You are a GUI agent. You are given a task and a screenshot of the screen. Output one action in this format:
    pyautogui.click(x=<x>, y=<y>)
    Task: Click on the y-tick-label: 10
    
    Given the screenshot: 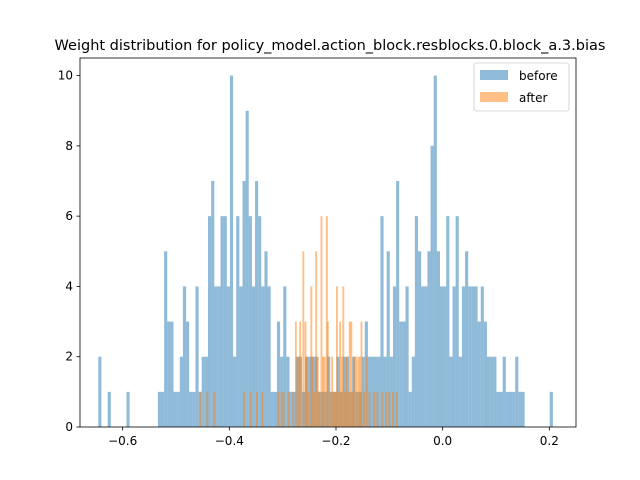 What is the action you would take?
    pyautogui.click(x=65, y=76)
    